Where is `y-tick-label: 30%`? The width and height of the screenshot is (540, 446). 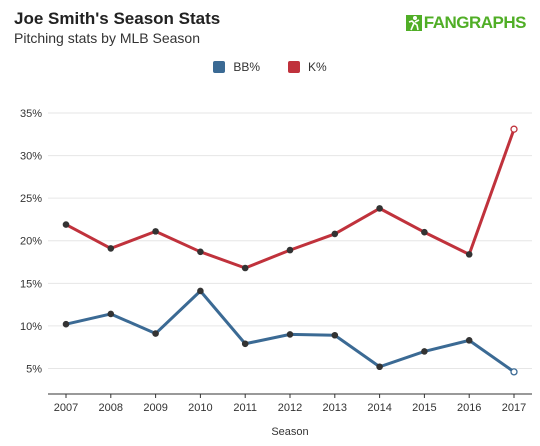
y-tick-label: 30% is located at coordinates (31, 157).